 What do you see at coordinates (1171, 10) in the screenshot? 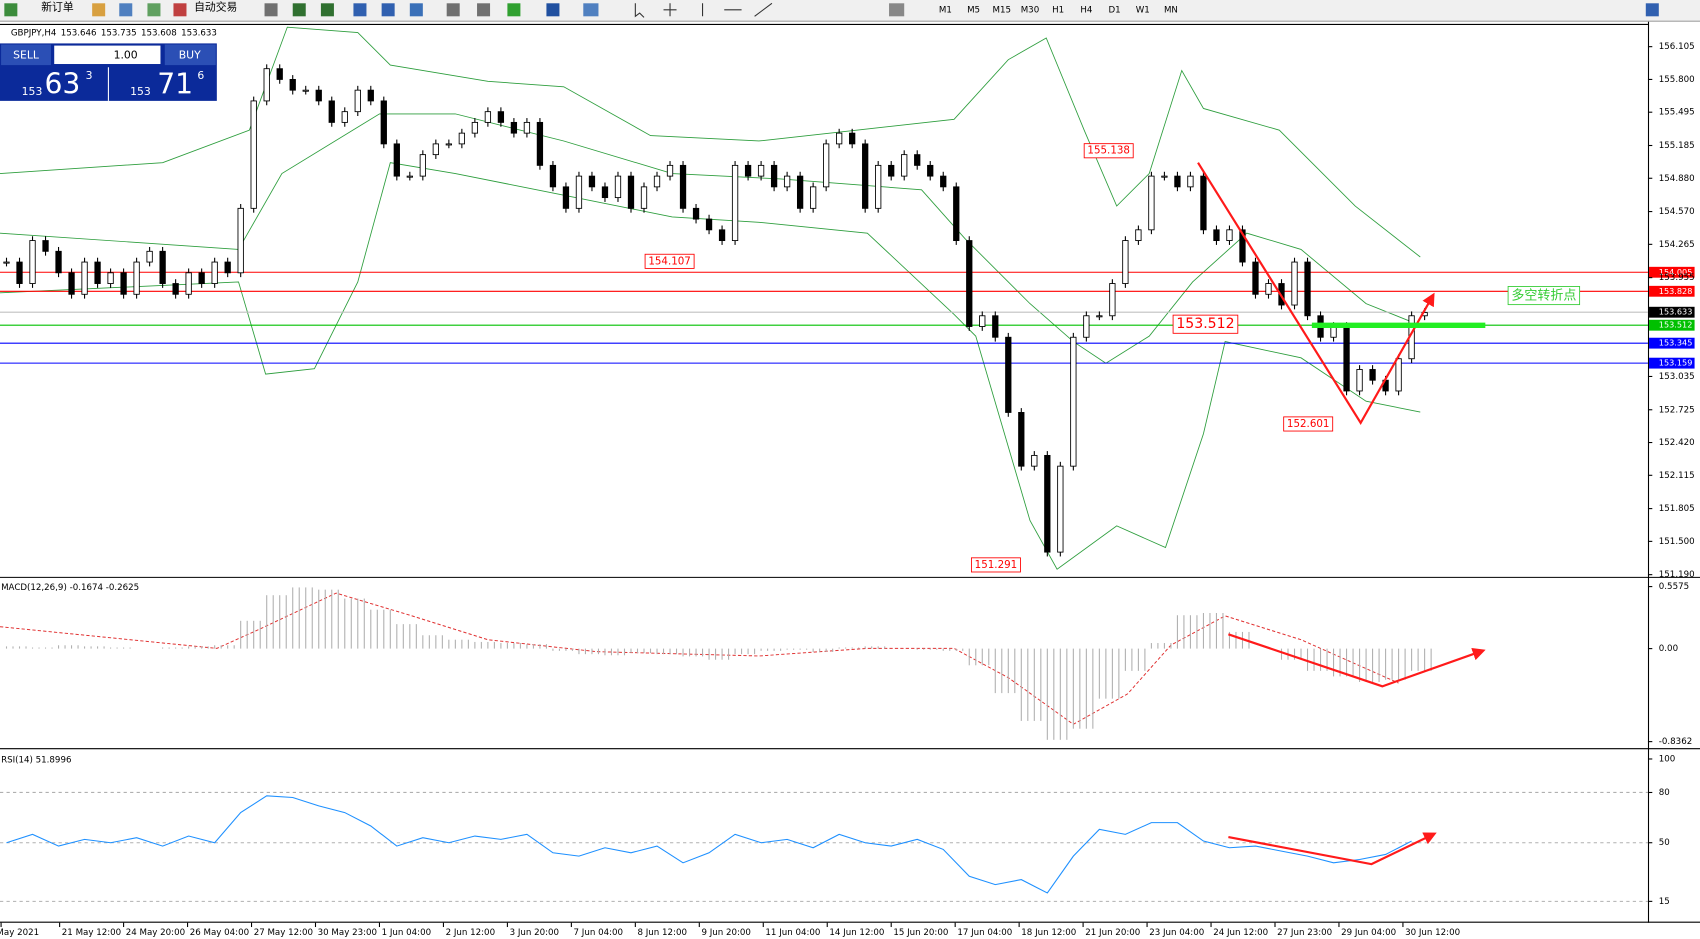
I see `timeframe-button: MN` at bounding box center [1171, 10].